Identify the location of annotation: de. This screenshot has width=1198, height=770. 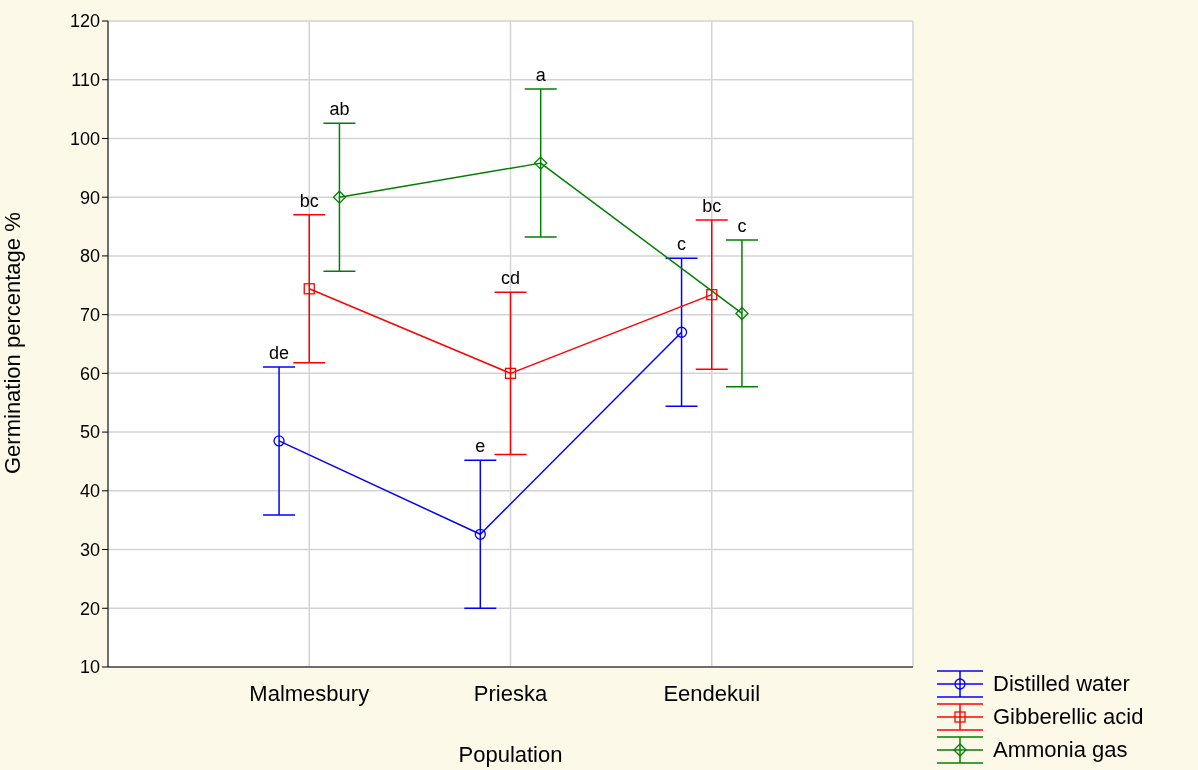
(279, 352).